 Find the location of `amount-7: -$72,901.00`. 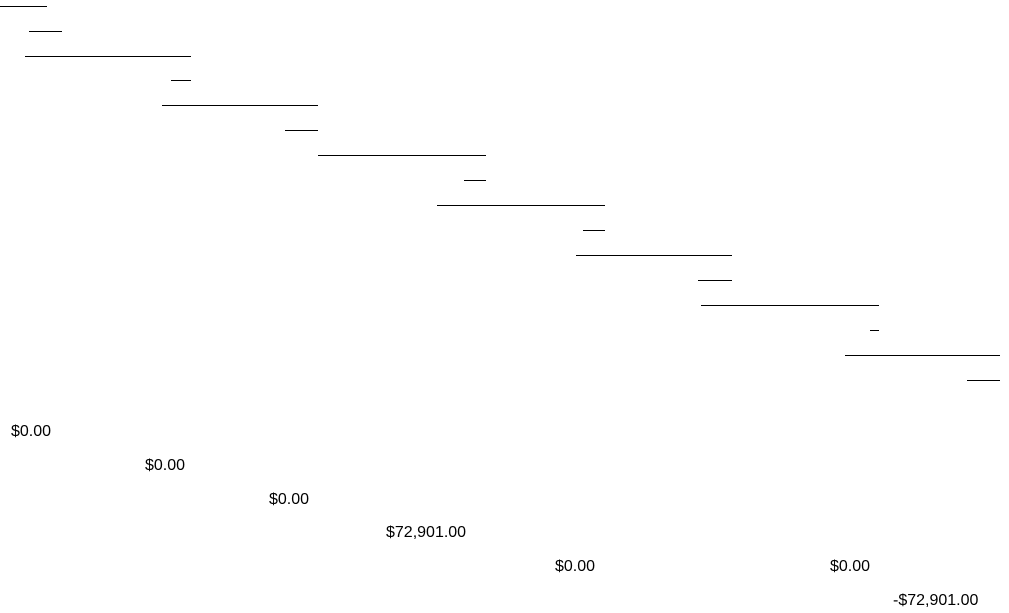

amount-7: -$72,901.00 is located at coordinates (936, 600).